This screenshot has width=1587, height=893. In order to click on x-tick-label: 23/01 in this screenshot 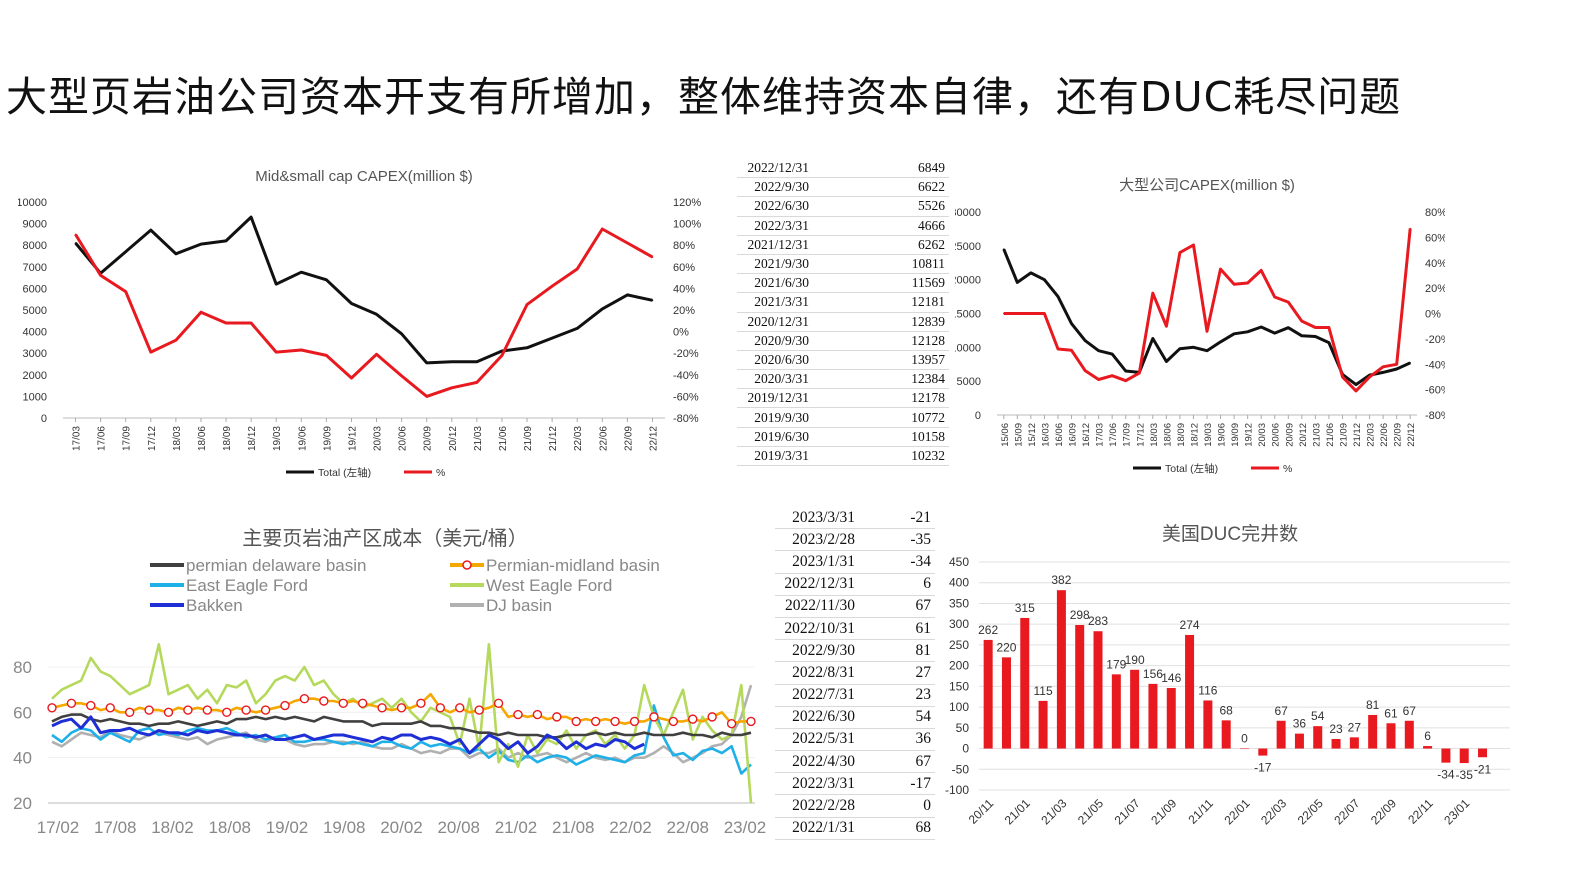, I will do `click(1456, 811)`.